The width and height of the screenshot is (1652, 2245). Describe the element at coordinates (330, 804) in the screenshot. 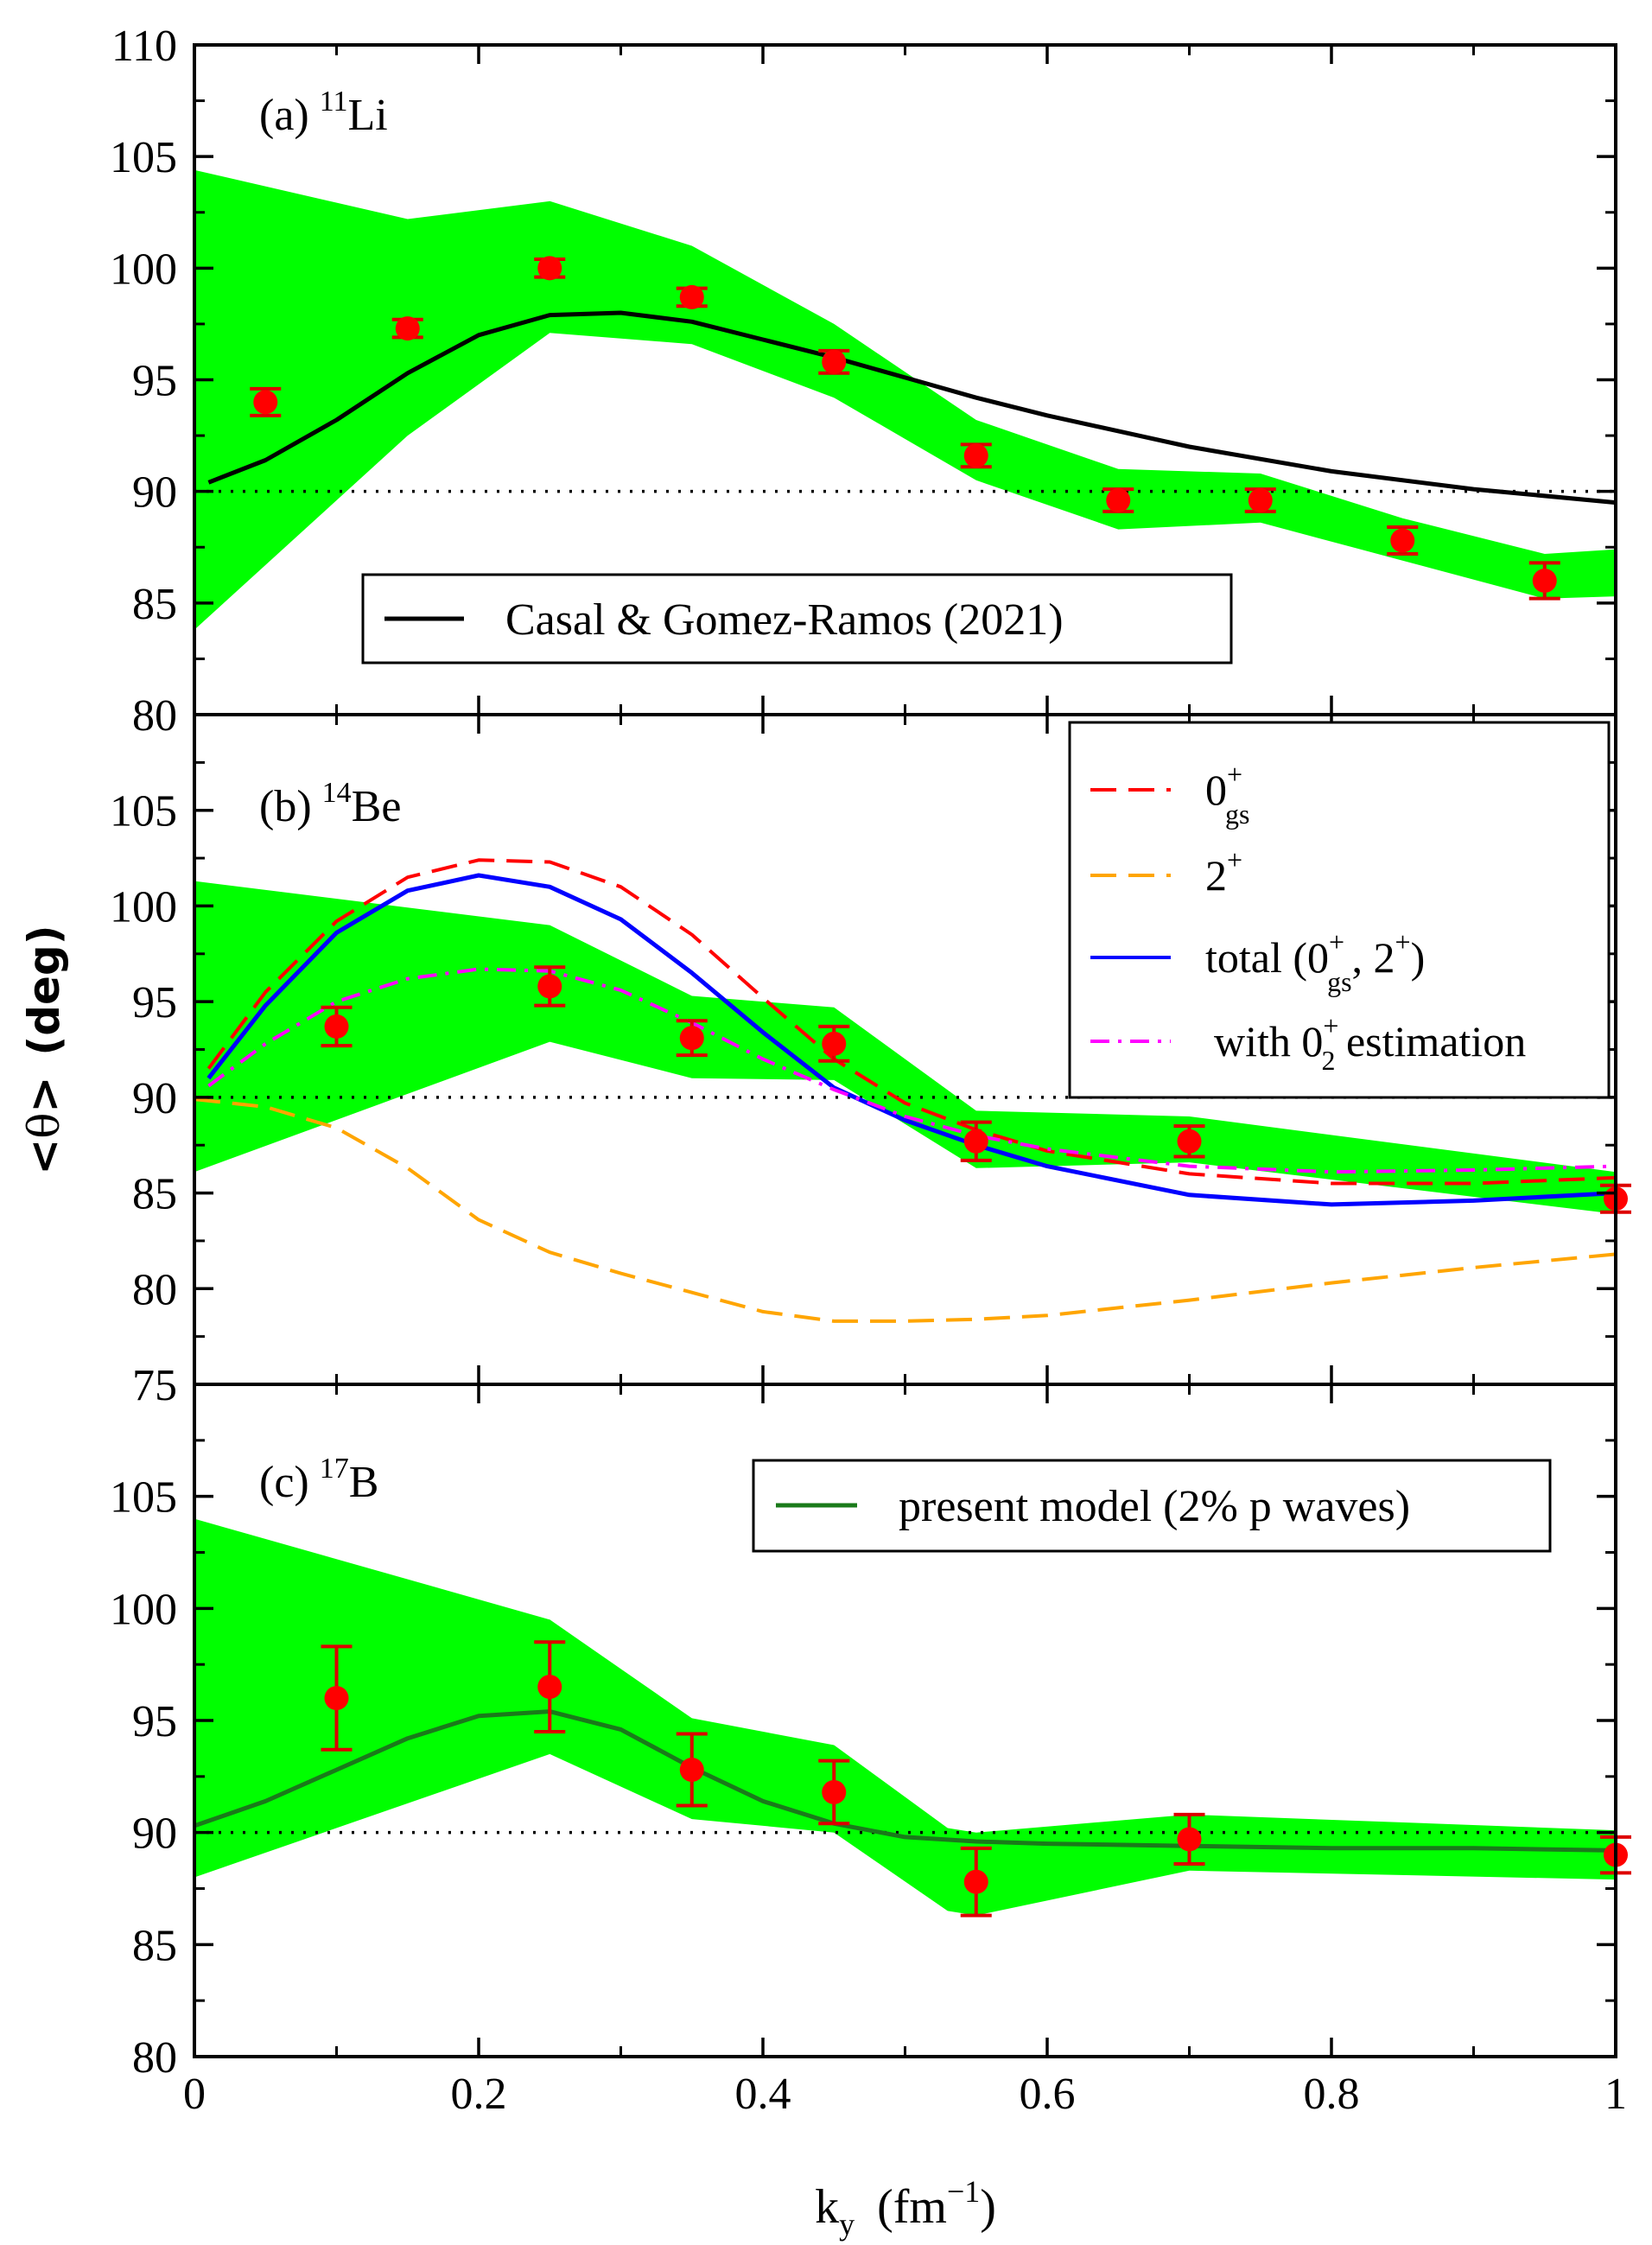

I see `panel-b-label: (b) 14Be` at that location.